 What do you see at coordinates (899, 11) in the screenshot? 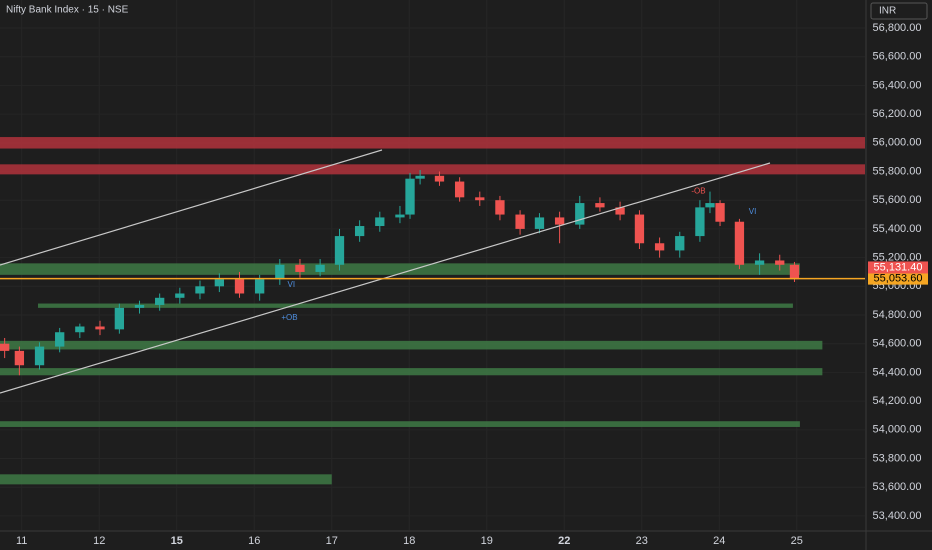
I see `currency-box` at bounding box center [899, 11].